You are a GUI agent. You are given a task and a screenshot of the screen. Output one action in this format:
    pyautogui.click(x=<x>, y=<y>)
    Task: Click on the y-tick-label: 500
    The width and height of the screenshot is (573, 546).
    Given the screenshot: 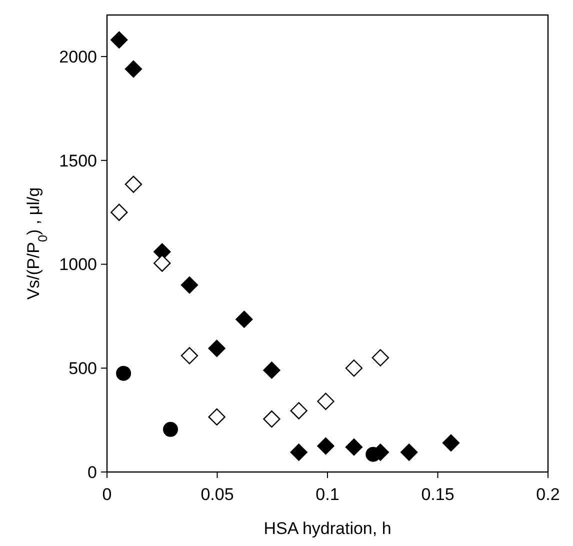 What is the action you would take?
    pyautogui.click(x=82, y=368)
    